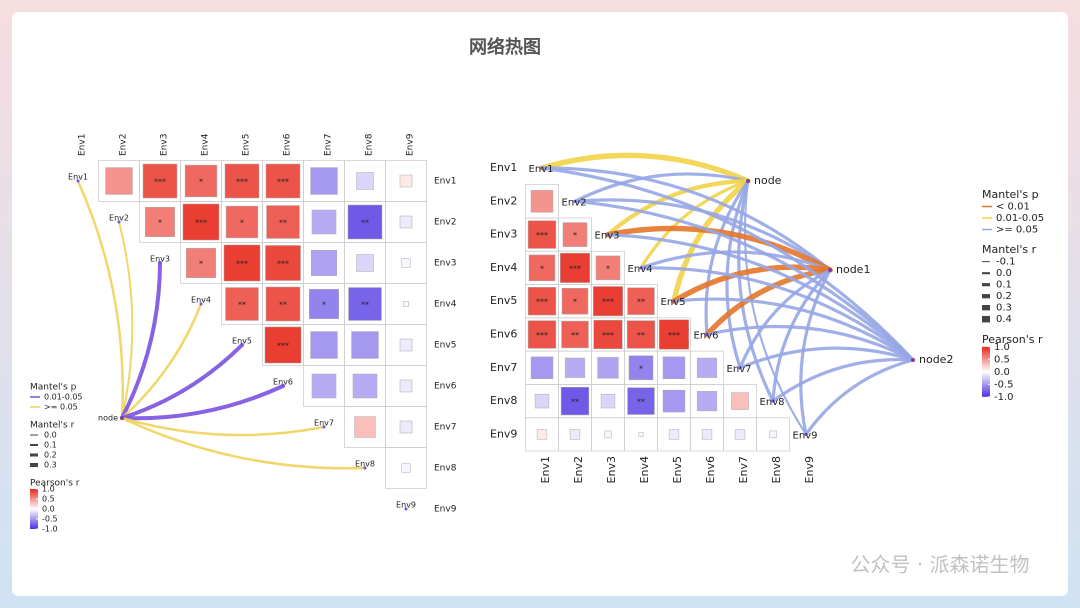 The width and height of the screenshot is (1080, 608). I want to click on watermark: 公众号 · 派森诺生物, so click(939, 565).